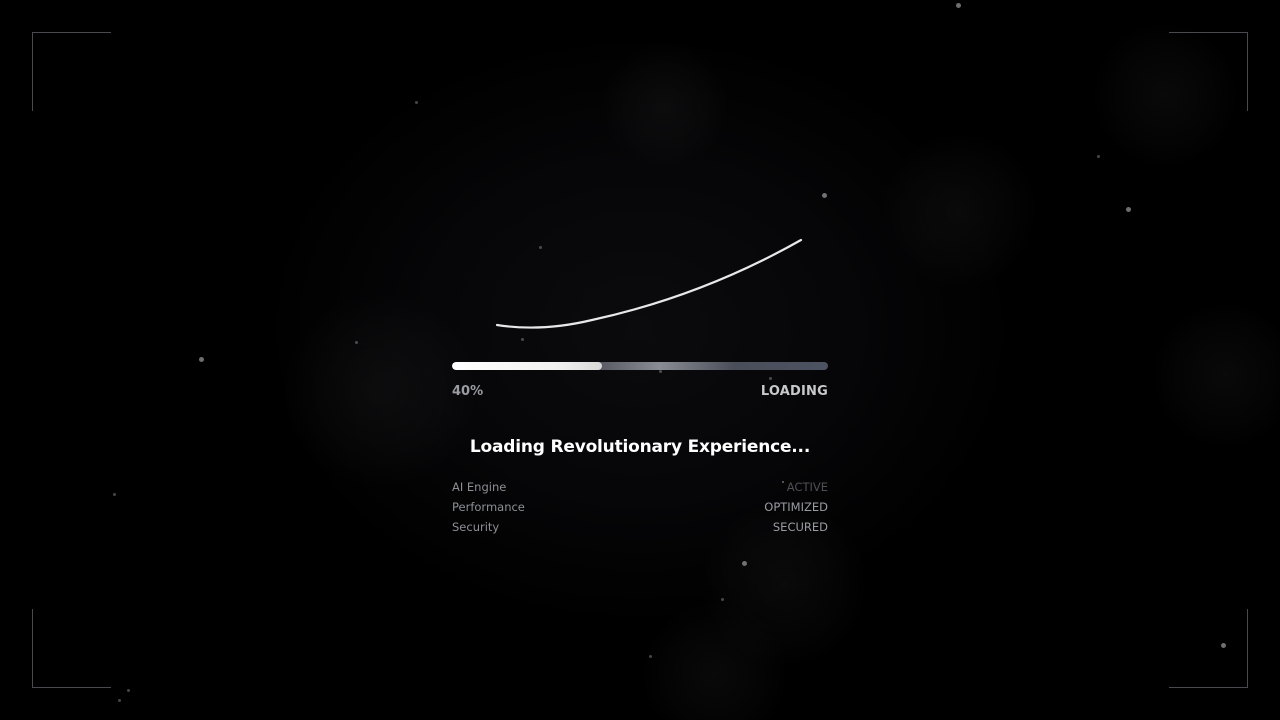 Image resolution: width=1280 pixels, height=720 pixels. What do you see at coordinates (800, 527) in the screenshot?
I see `system-value: SECURED` at bounding box center [800, 527].